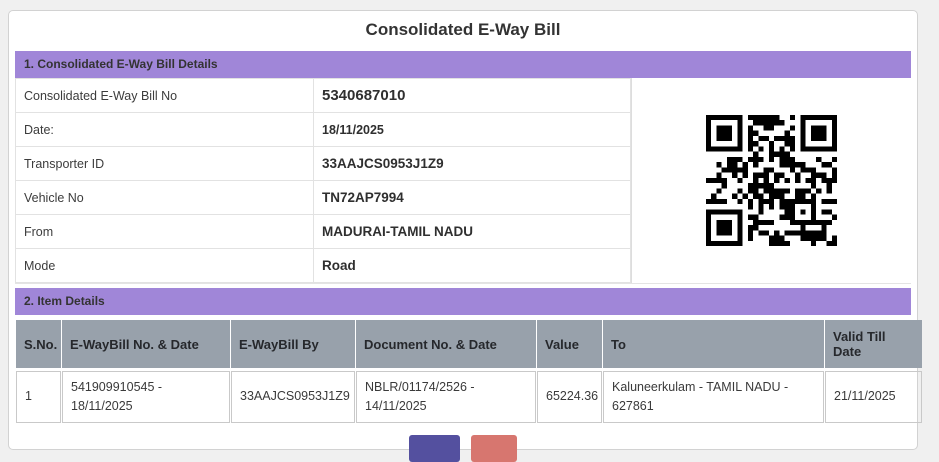 This screenshot has width=939, height=462. What do you see at coordinates (472, 95) in the screenshot?
I see `detail-value-ewb-no: 5340687010` at bounding box center [472, 95].